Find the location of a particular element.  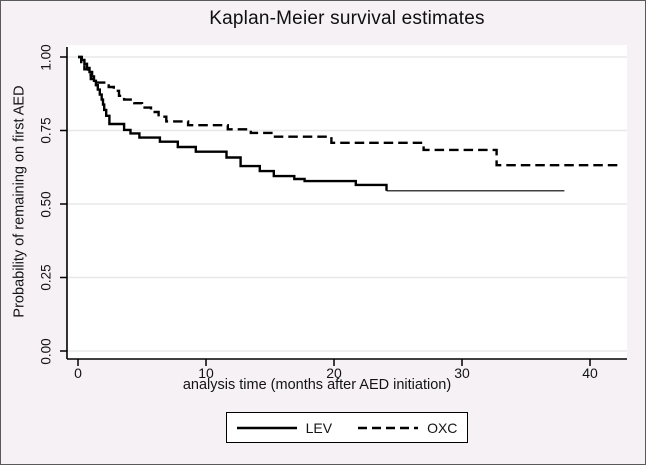

legend-dashed-line-sample is located at coordinates (388, 427).